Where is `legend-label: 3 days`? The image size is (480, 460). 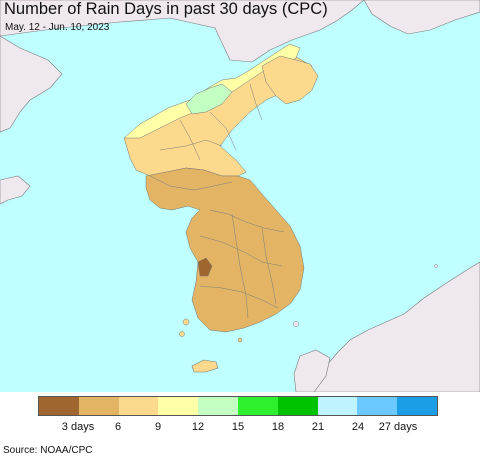
legend-label: 3 days is located at coordinates (78, 427).